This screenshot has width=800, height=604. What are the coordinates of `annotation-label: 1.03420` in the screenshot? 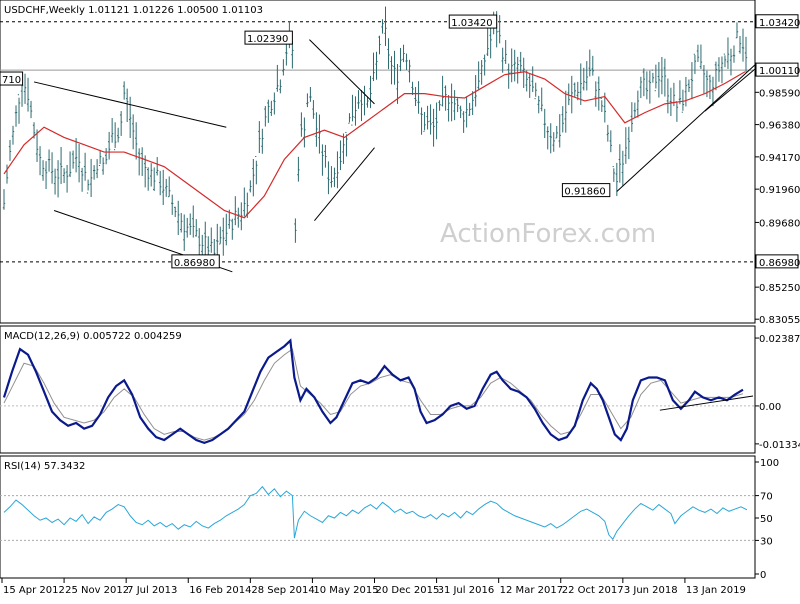 It's located at (471, 23).